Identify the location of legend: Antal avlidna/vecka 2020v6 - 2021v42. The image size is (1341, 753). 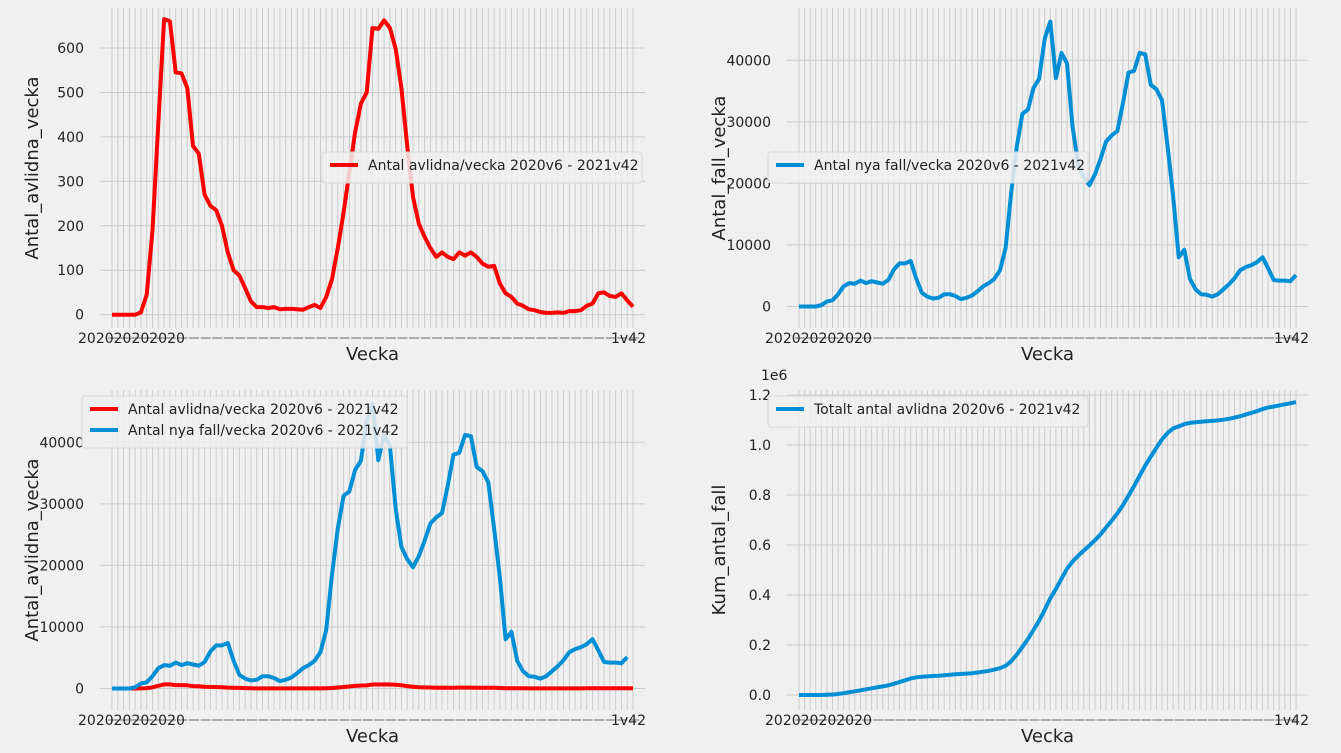
(482, 167).